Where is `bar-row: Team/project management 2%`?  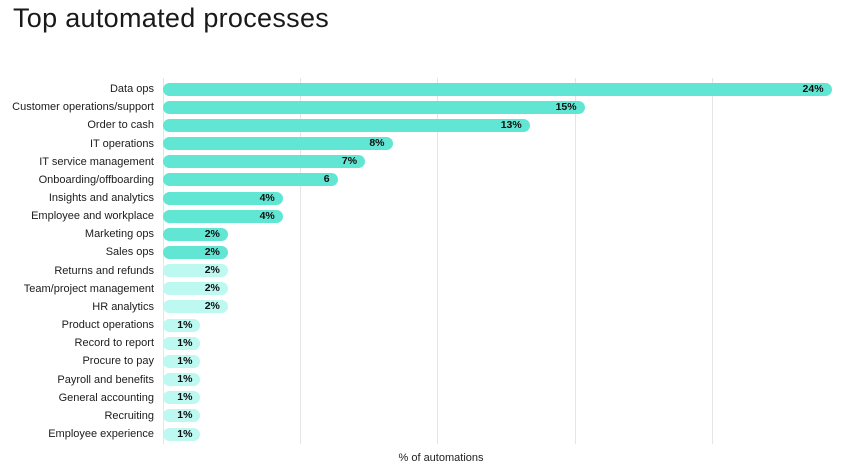
bar-row: Team/project management 2% is located at coordinates (424, 289).